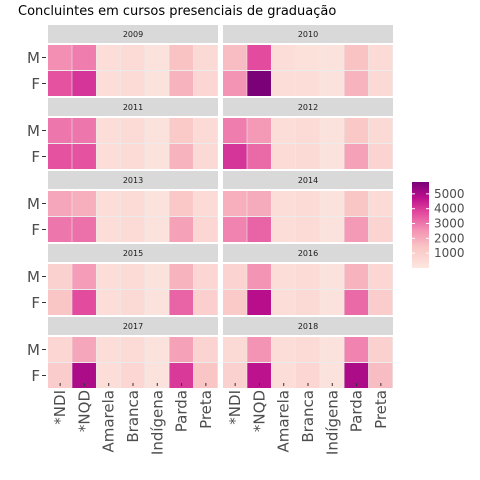  I want to click on facet-panel-2010: 2010, so click(308, 60).